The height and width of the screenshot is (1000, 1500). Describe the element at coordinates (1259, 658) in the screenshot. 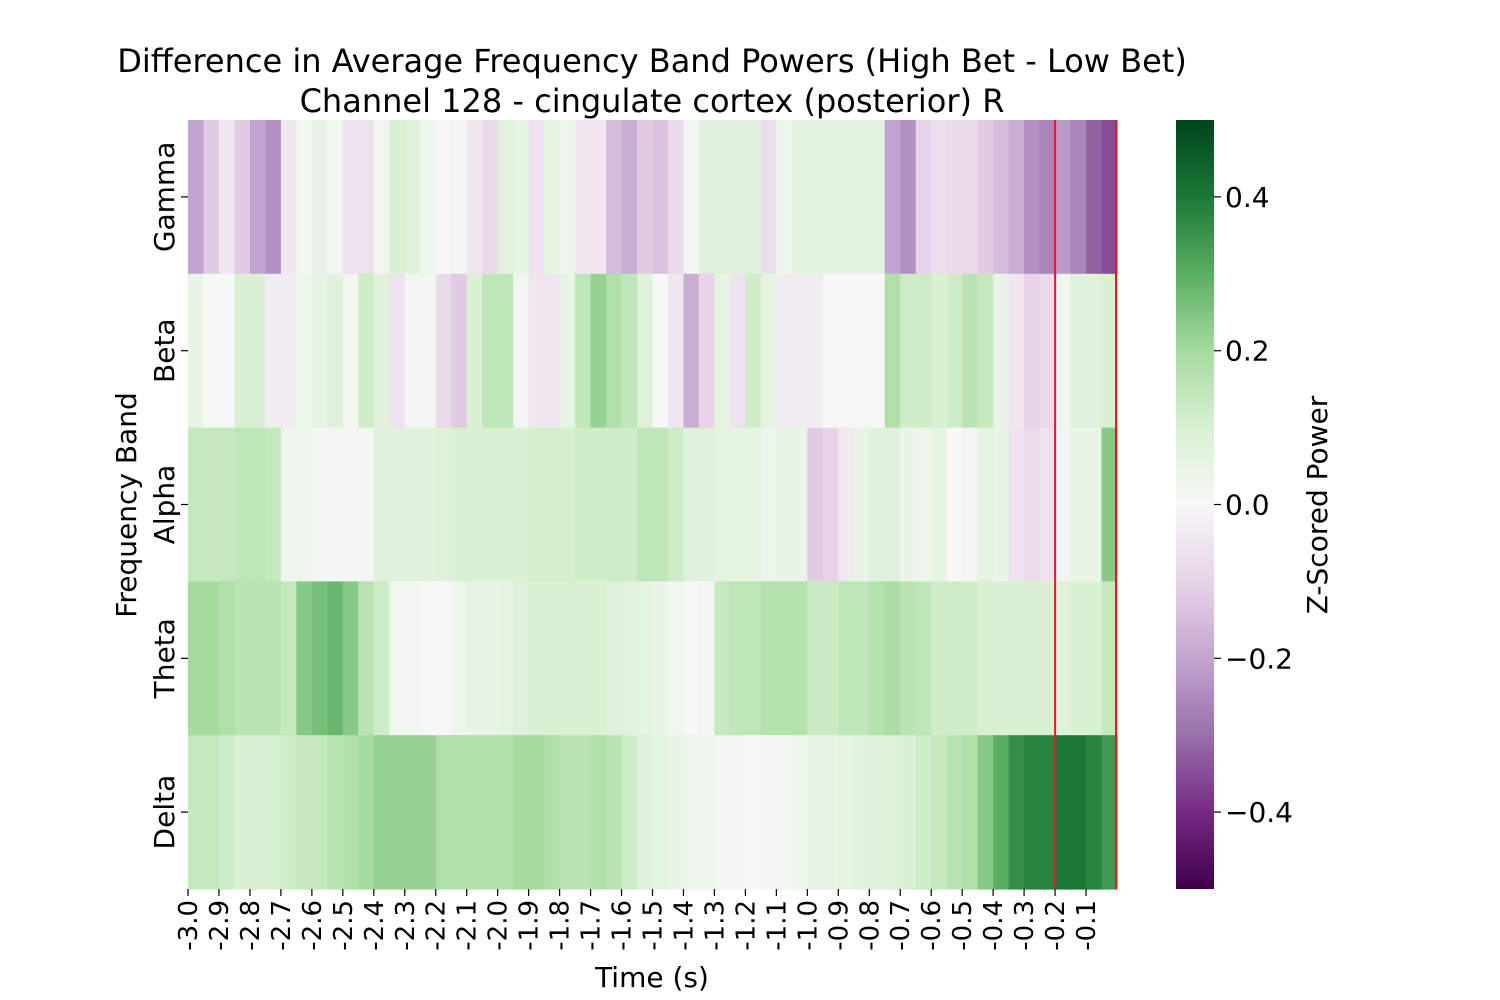

I see `colorbar-tick-label: −0.2` at that location.